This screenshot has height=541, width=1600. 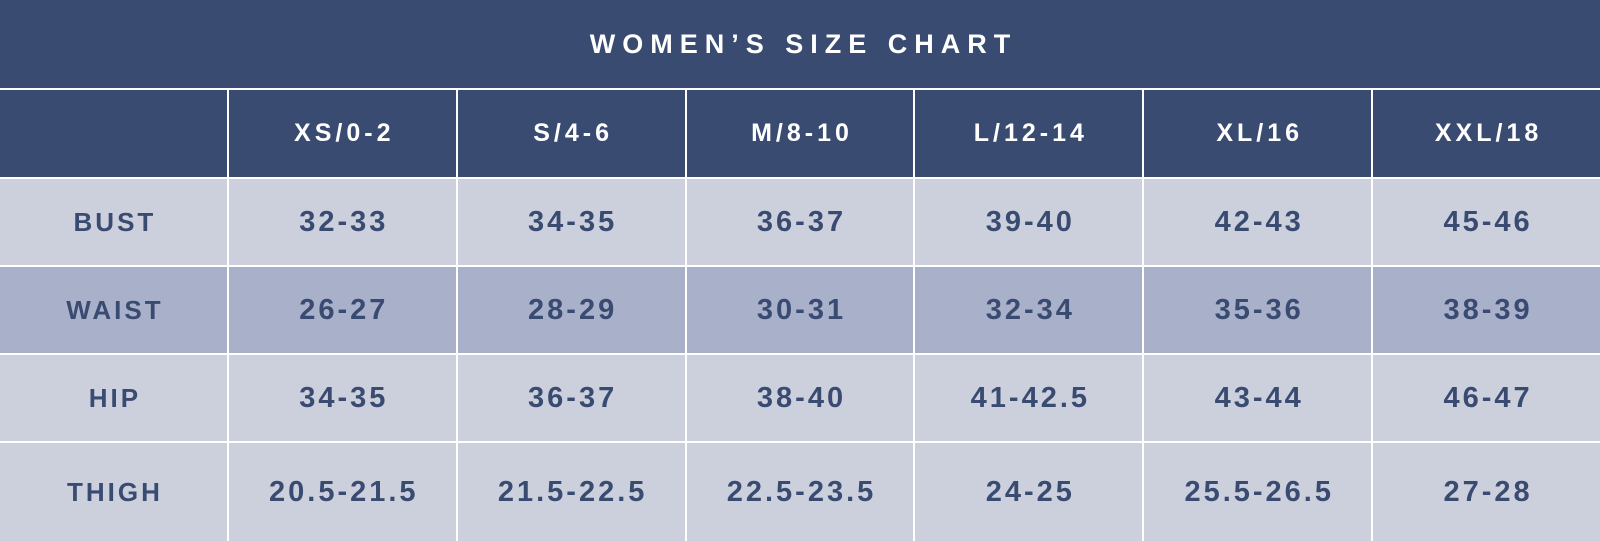 I want to click on table-cell: 32-33, so click(x=342, y=222).